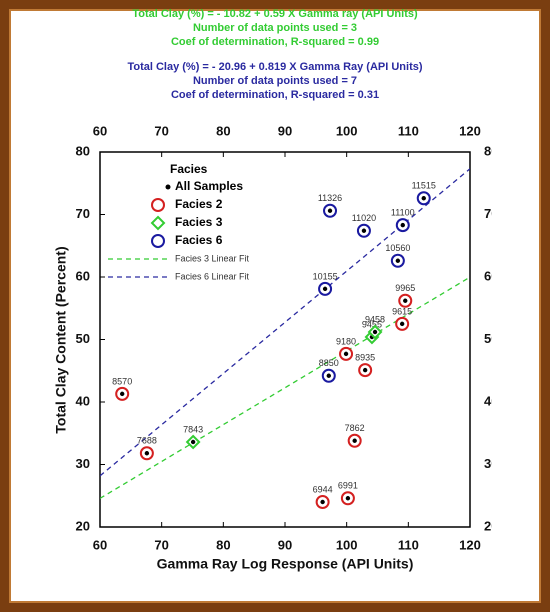 This screenshot has height=612, width=550. I want to click on point-label: 9180, so click(346, 341).